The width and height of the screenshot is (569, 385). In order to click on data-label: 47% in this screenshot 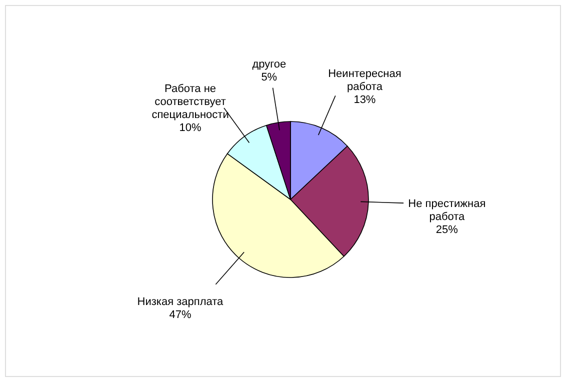, I will do `click(180, 314)`.